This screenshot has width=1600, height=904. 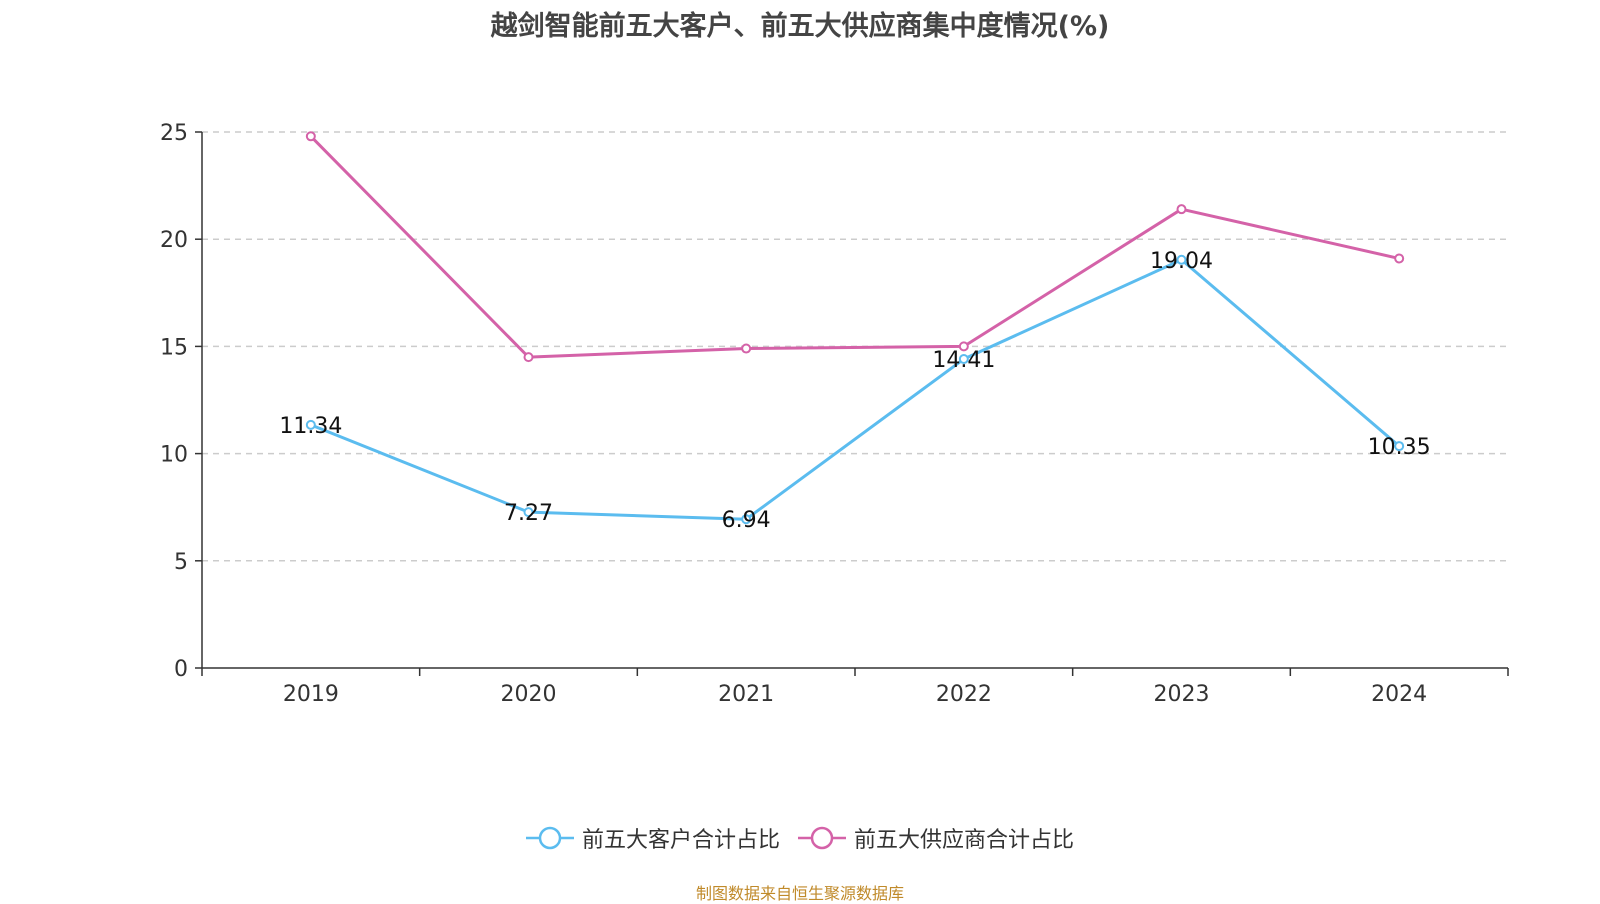 I want to click on x-tick-label: 2022, so click(x=964, y=694).